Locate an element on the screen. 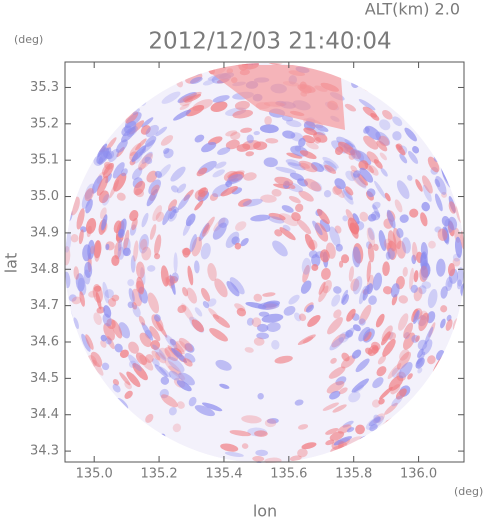 This screenshot has height=521, width=491. x-tick-label: 136.0 is located at coordinates (418, 474).